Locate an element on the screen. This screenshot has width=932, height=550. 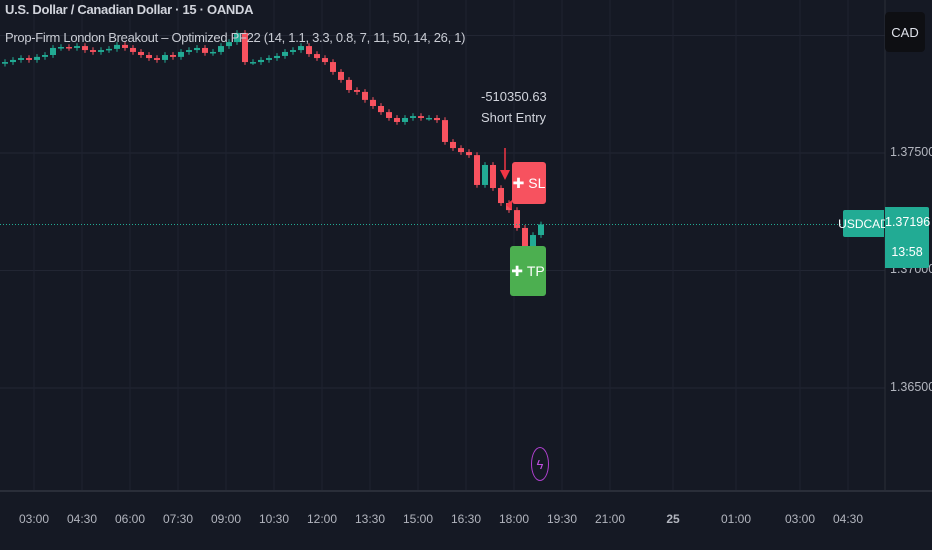
sl-label: SL is located at coordinates (537, 183).